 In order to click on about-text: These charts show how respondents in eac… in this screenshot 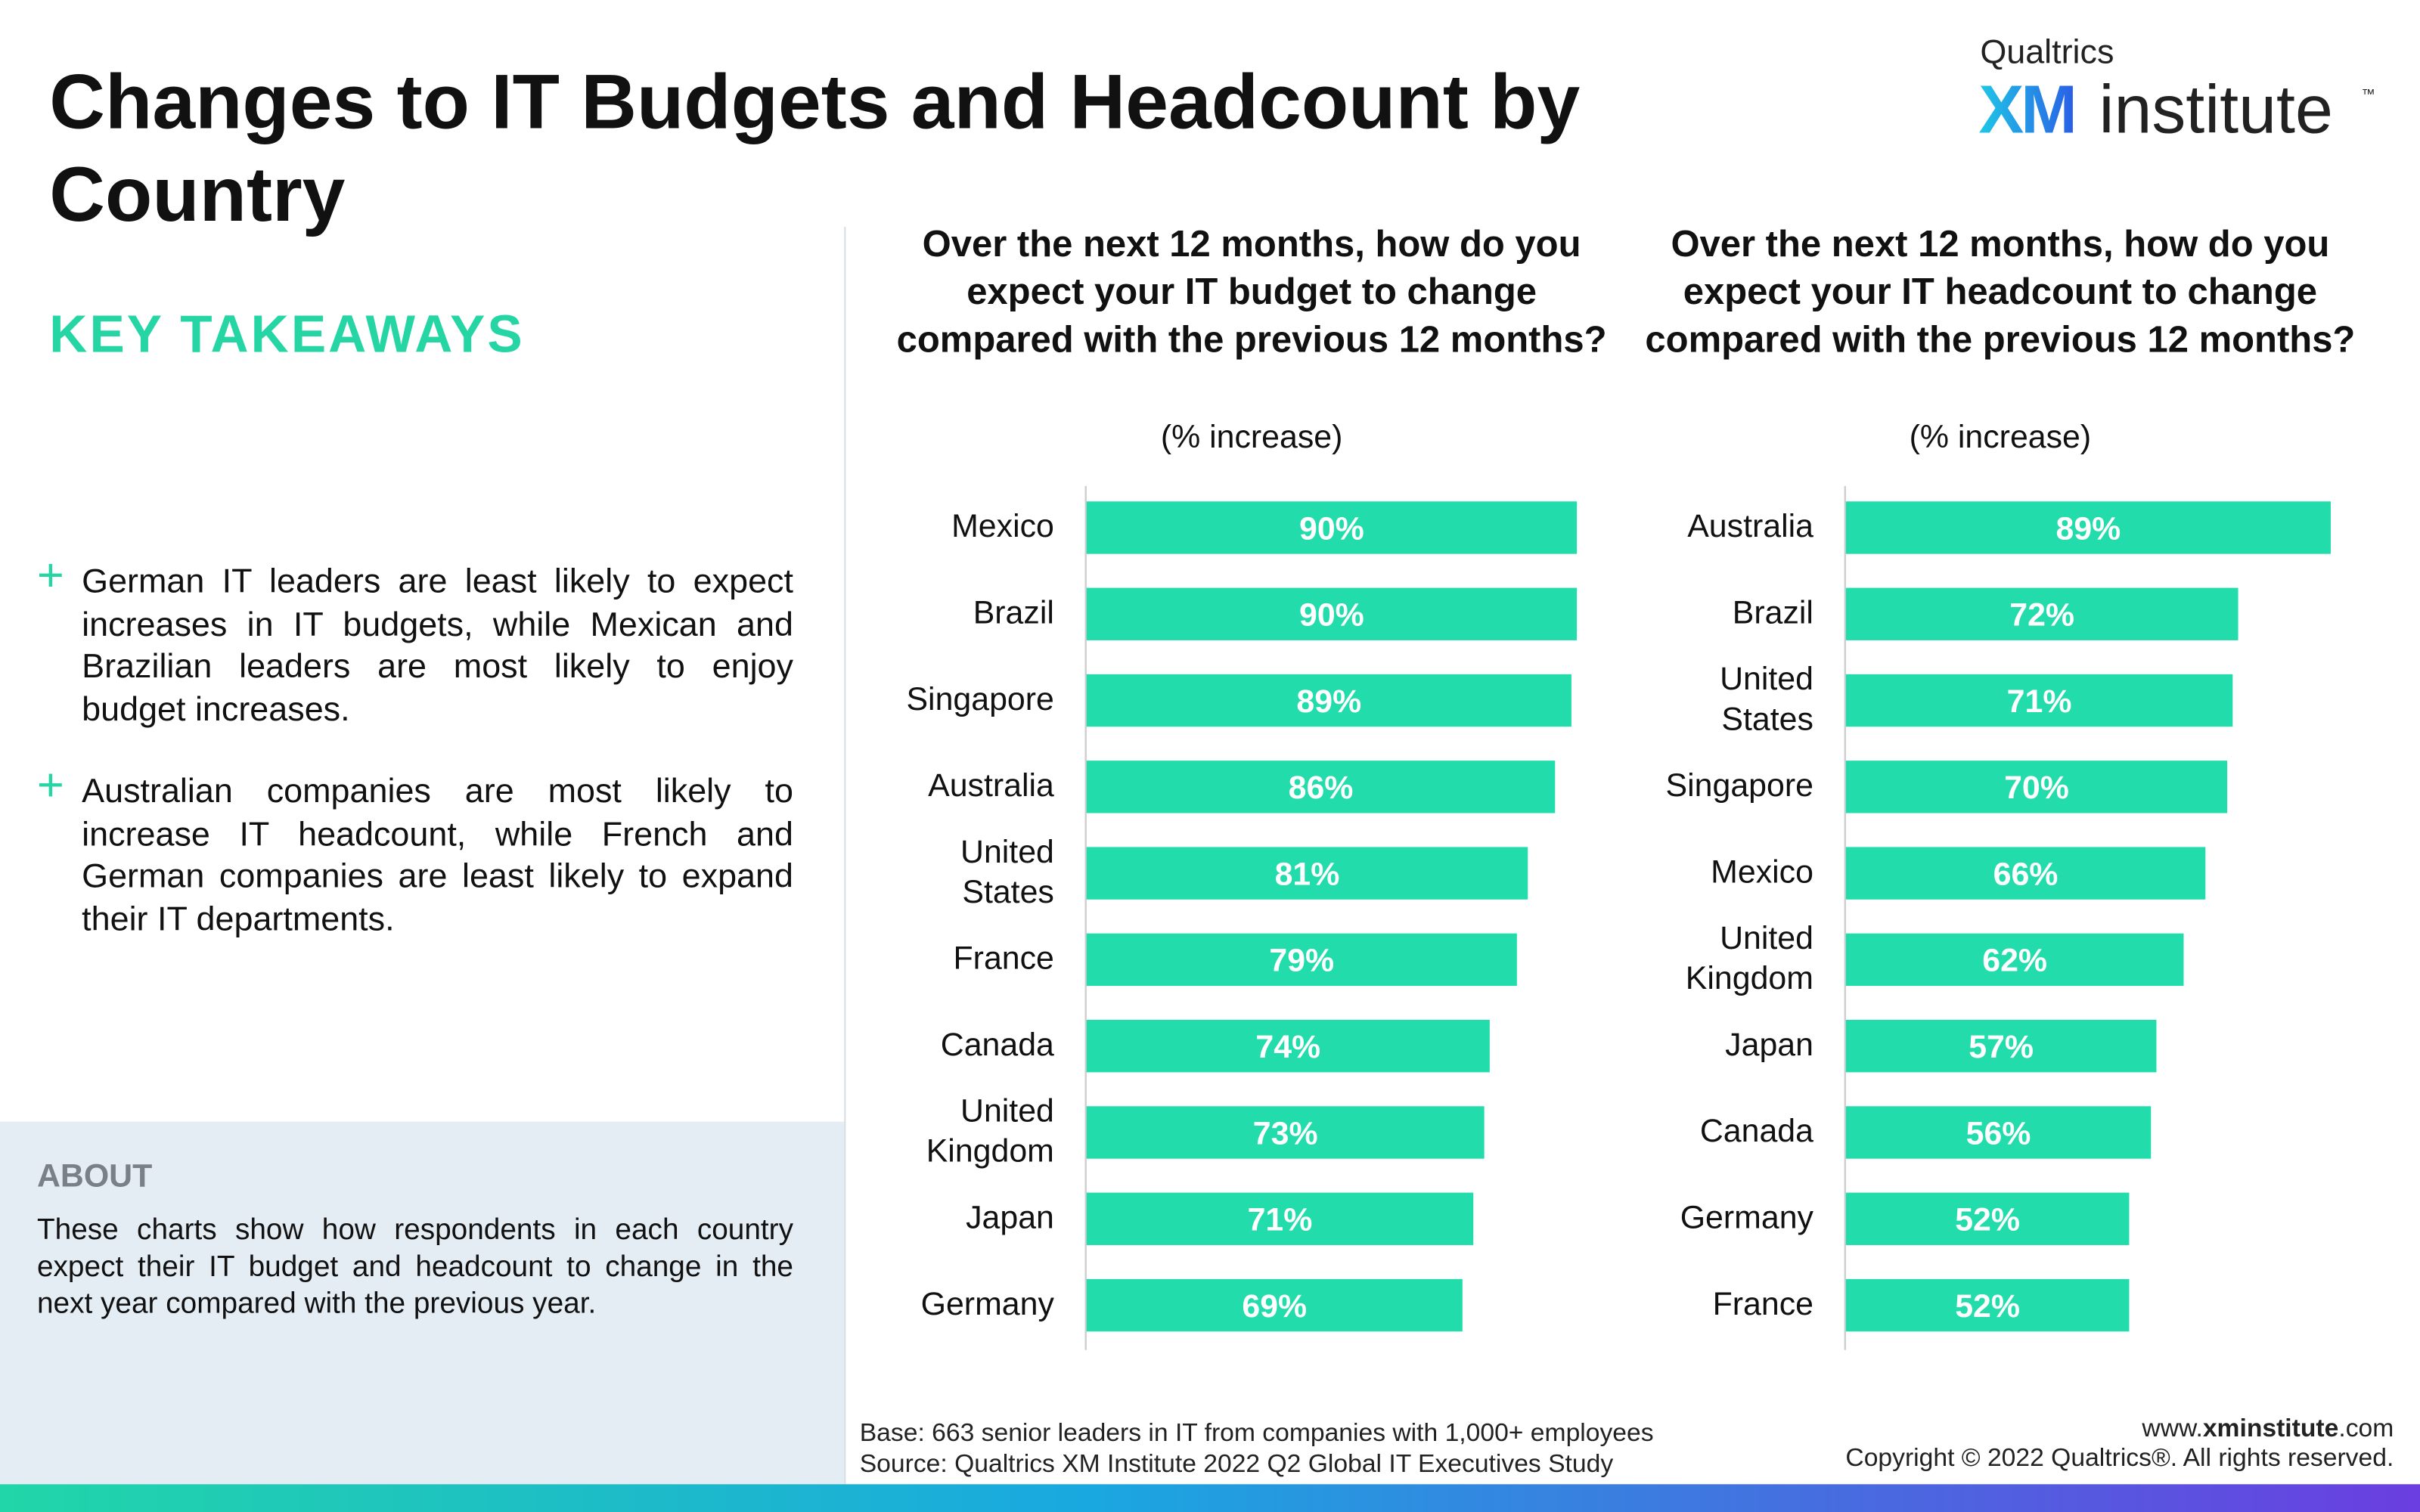, I will do `click(414, 1267)`.